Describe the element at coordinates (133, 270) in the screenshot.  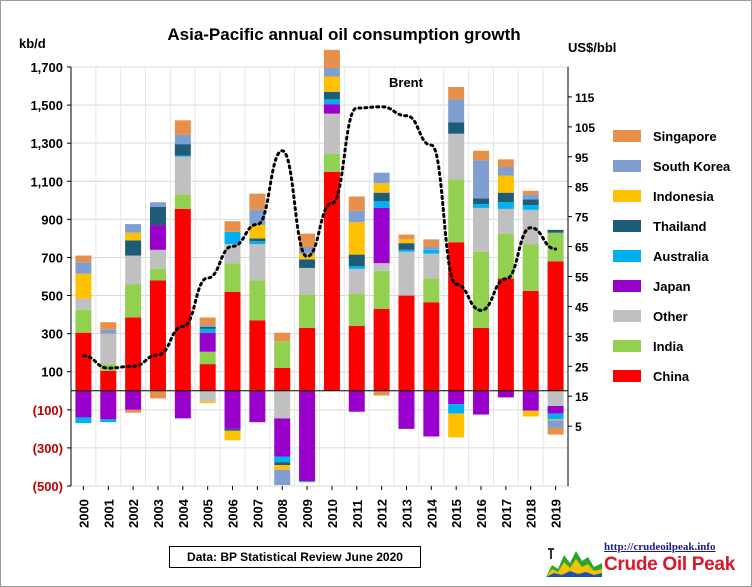
I see `bar-other-2002` at that location.